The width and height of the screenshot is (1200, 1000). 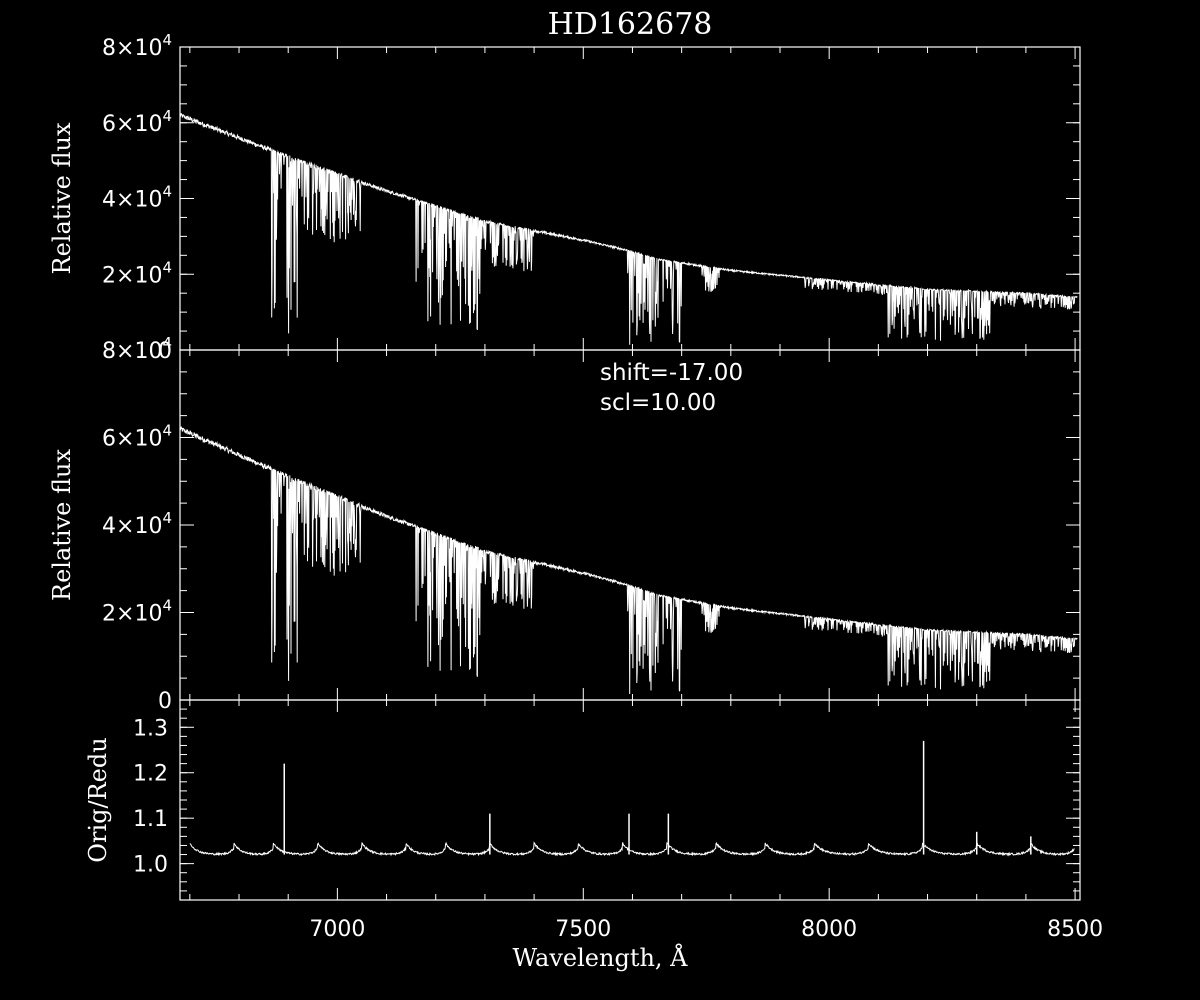 What do you see at coordinates (632, 848) in the screenshot?
I see `ratio-line` at bounding box center [632, 848].